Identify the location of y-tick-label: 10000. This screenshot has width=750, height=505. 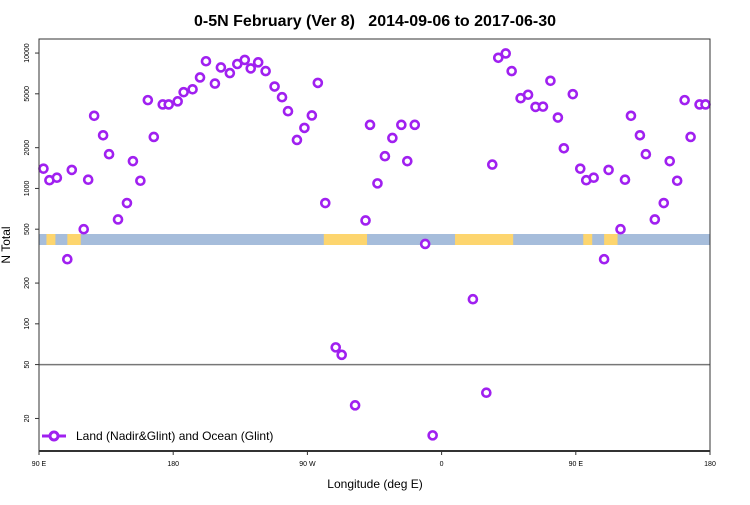
(27, 53).